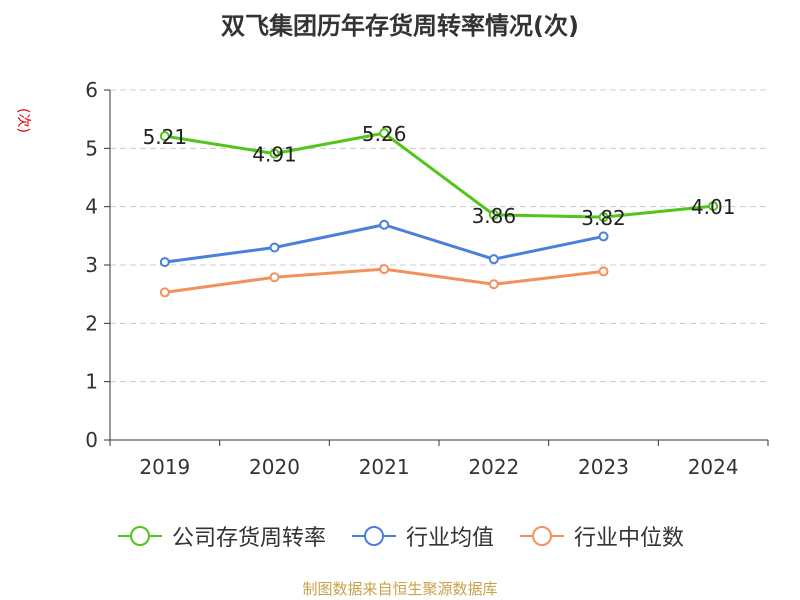 Image resolution: width=800 pixels, height=600 pixels. Describe the element at coordinates (274, 467) in the screenshot. I see `x-tick-label: 2020` at that location.